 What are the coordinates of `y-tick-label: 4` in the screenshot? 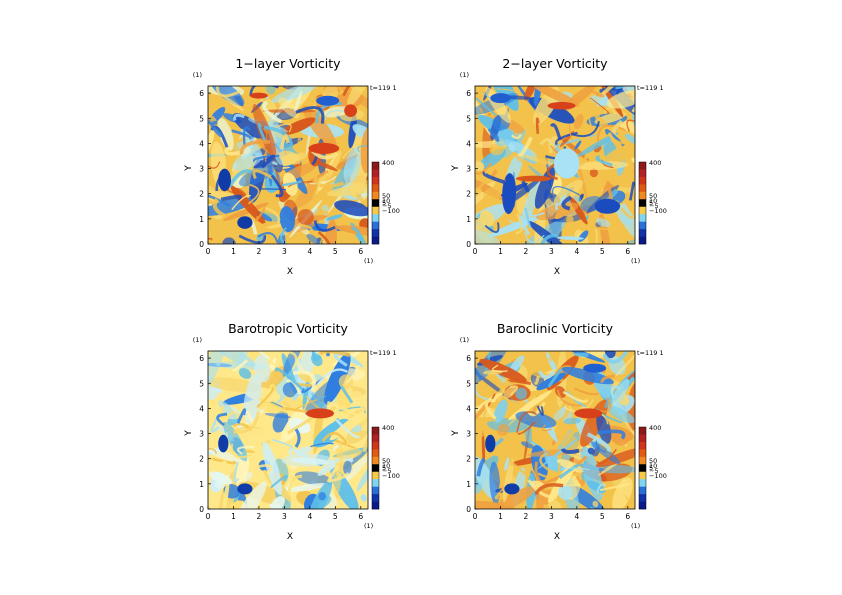 It's located at (201, 408).